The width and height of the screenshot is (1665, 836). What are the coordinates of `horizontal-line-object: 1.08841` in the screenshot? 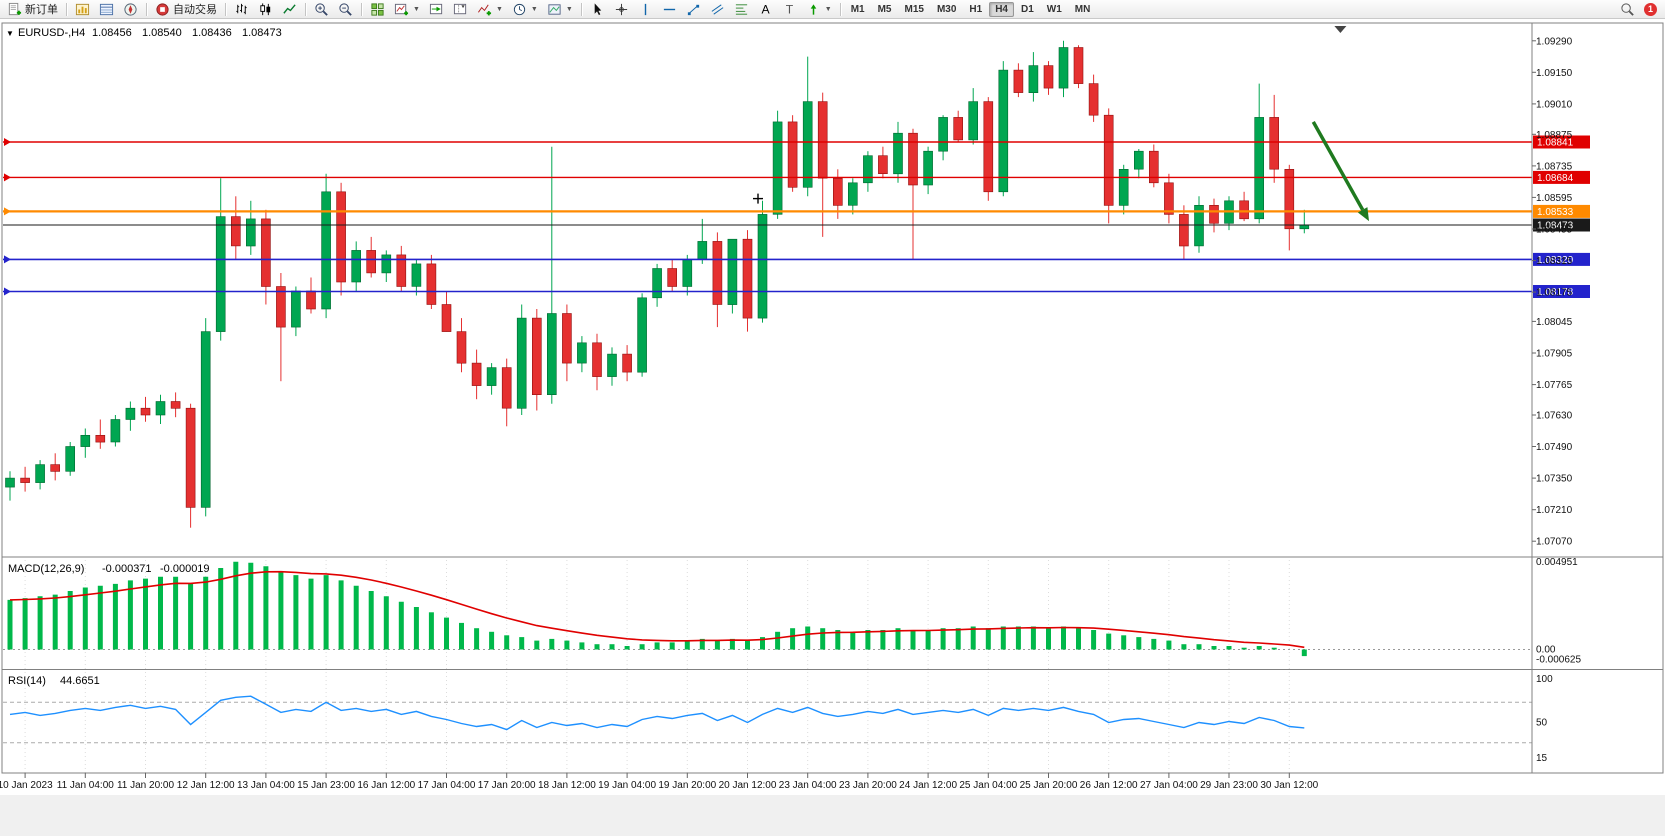 It's located at (796, 142).